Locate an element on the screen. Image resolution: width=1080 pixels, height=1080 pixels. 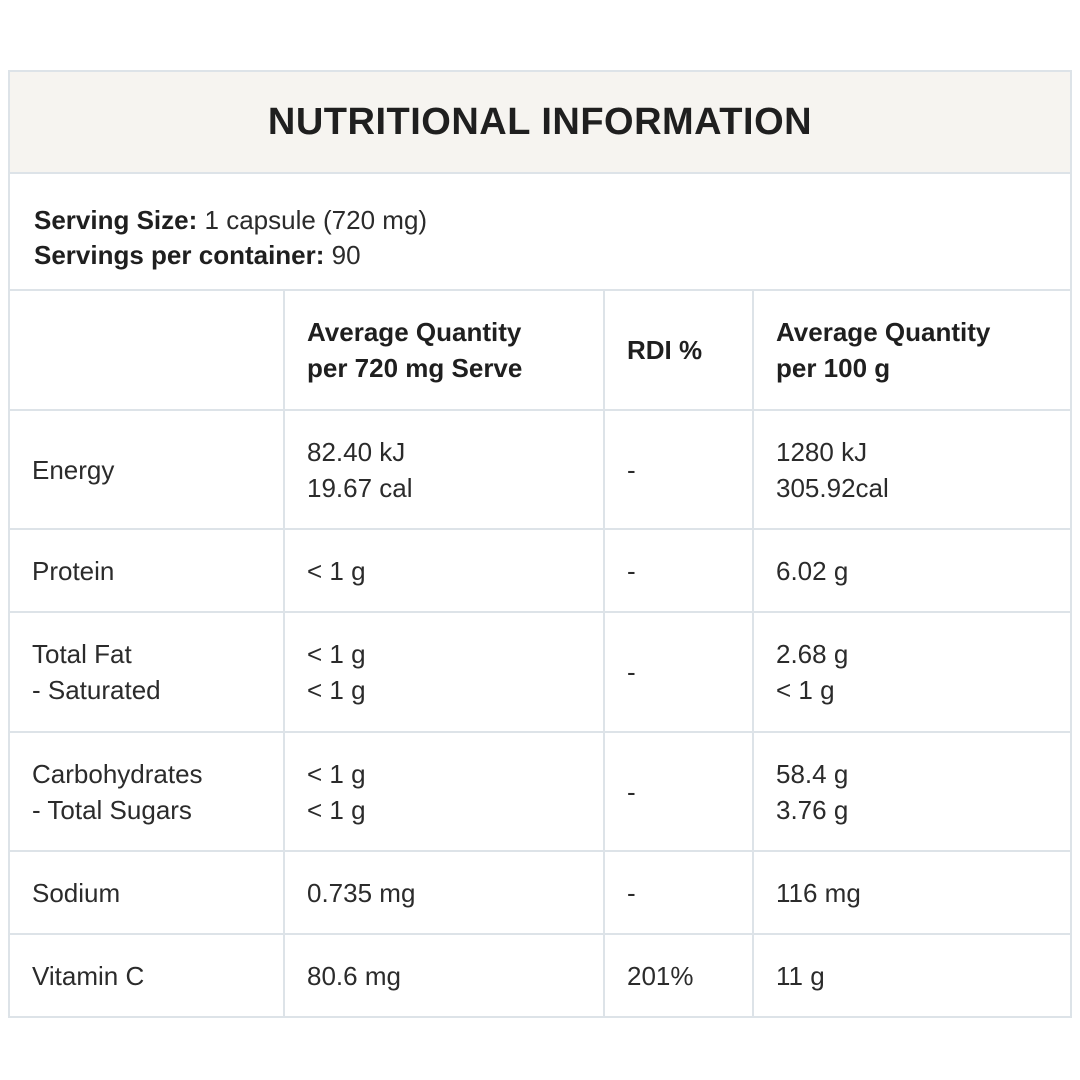
per-100g-value: < 1 g is located at coordinates (805, 690).